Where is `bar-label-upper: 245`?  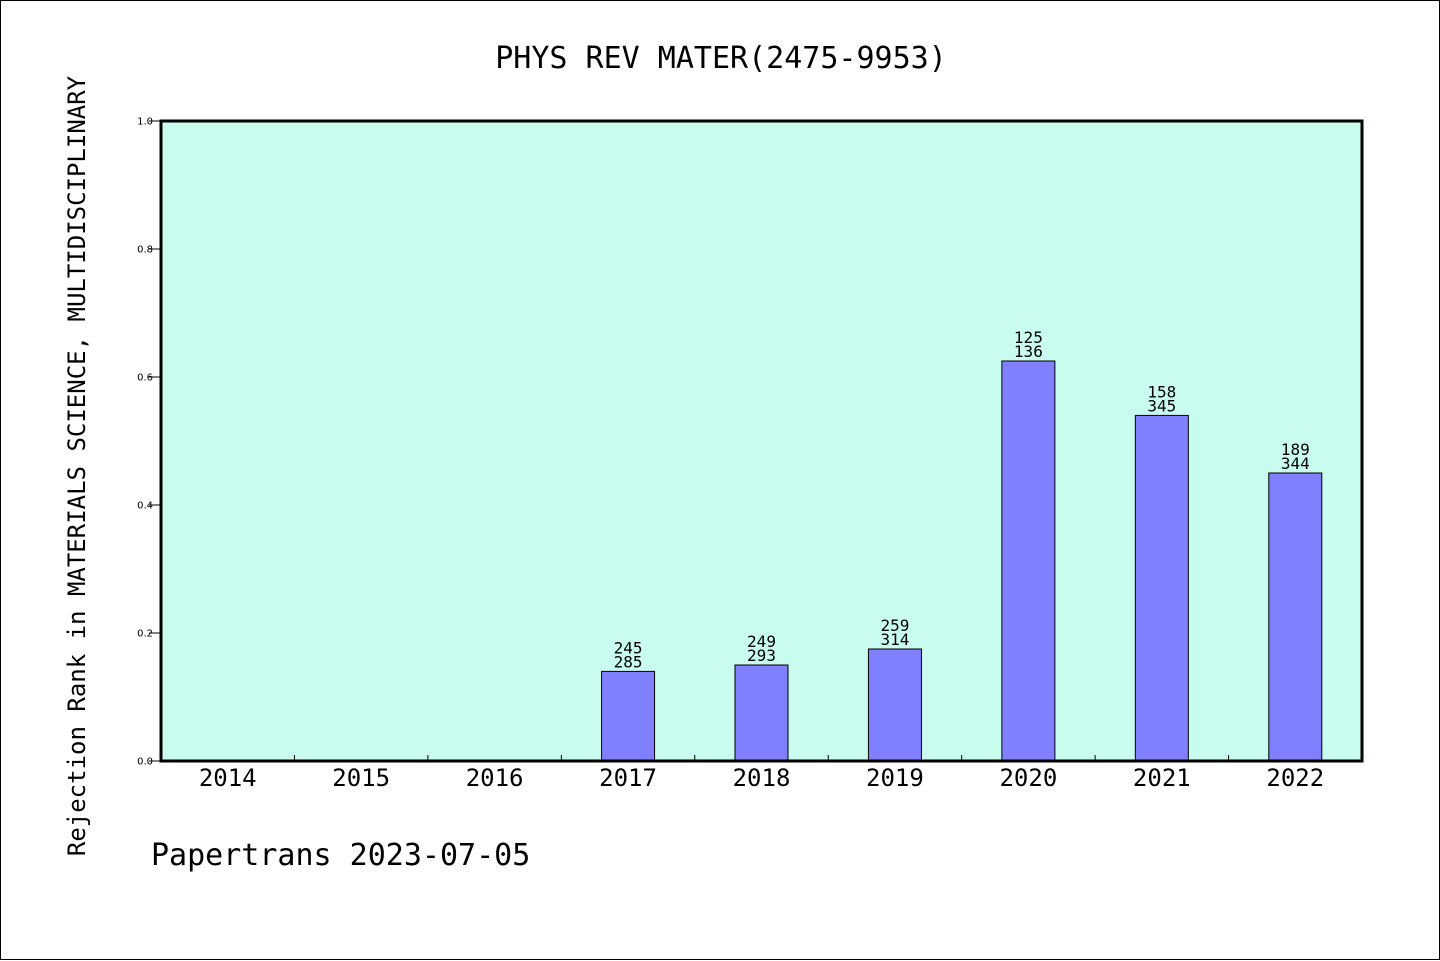 bar-label-upper: 245 is located at coordinates (628, 647).